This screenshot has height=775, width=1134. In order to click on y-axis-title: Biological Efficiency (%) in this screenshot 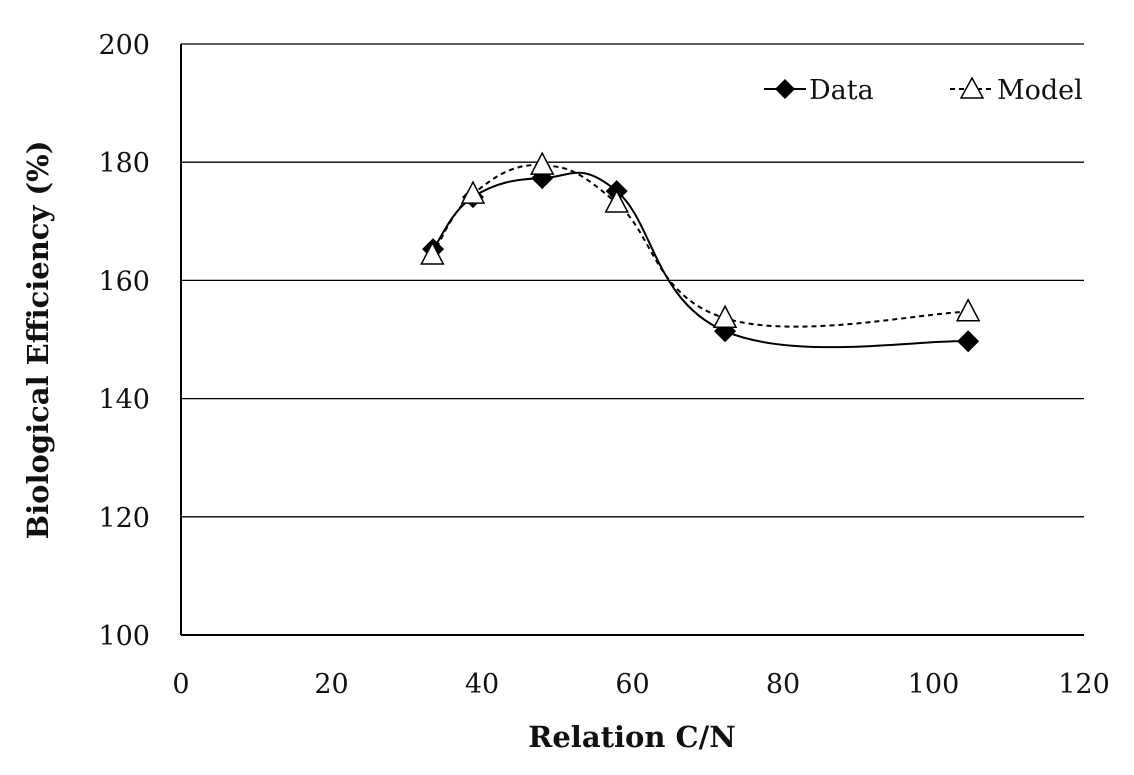, I will do `click(38, 340)`.